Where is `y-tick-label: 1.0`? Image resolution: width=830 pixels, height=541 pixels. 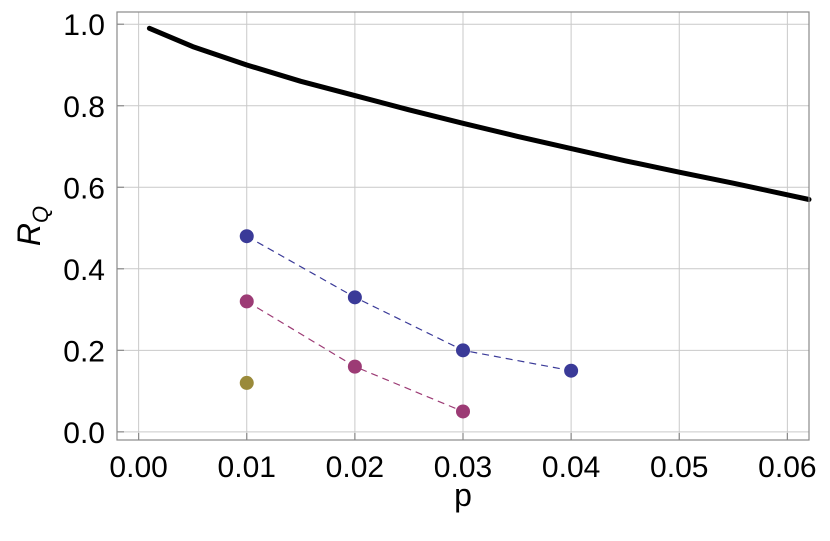
y-tick-label: 1.0 is located at coordinates (84, 25).